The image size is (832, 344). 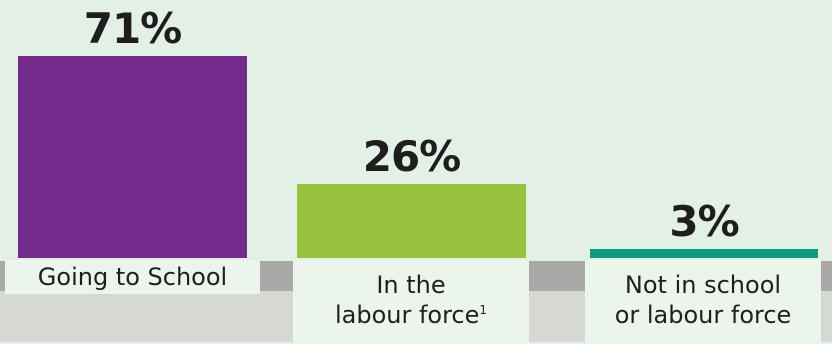 I want to click on value-label-not-in-school-or-labour-force: 3%, so click(x=704, y=222).